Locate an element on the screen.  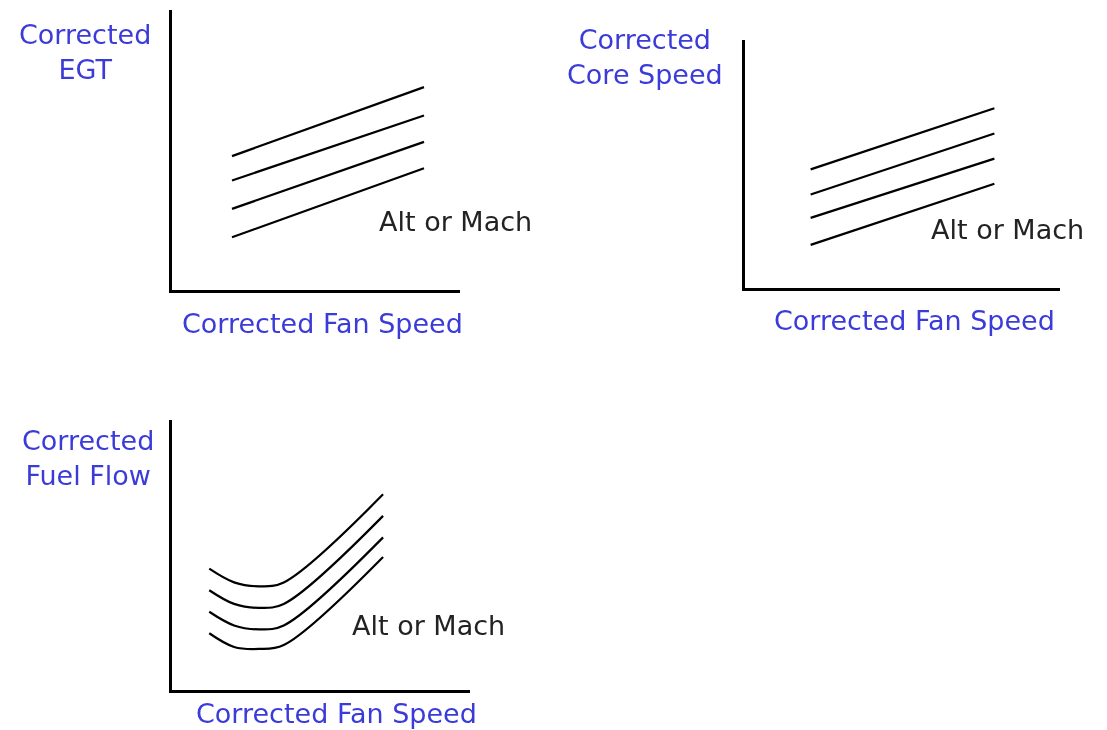
y-axis-title: Corrected EGT is located at coordinates (85, 52).